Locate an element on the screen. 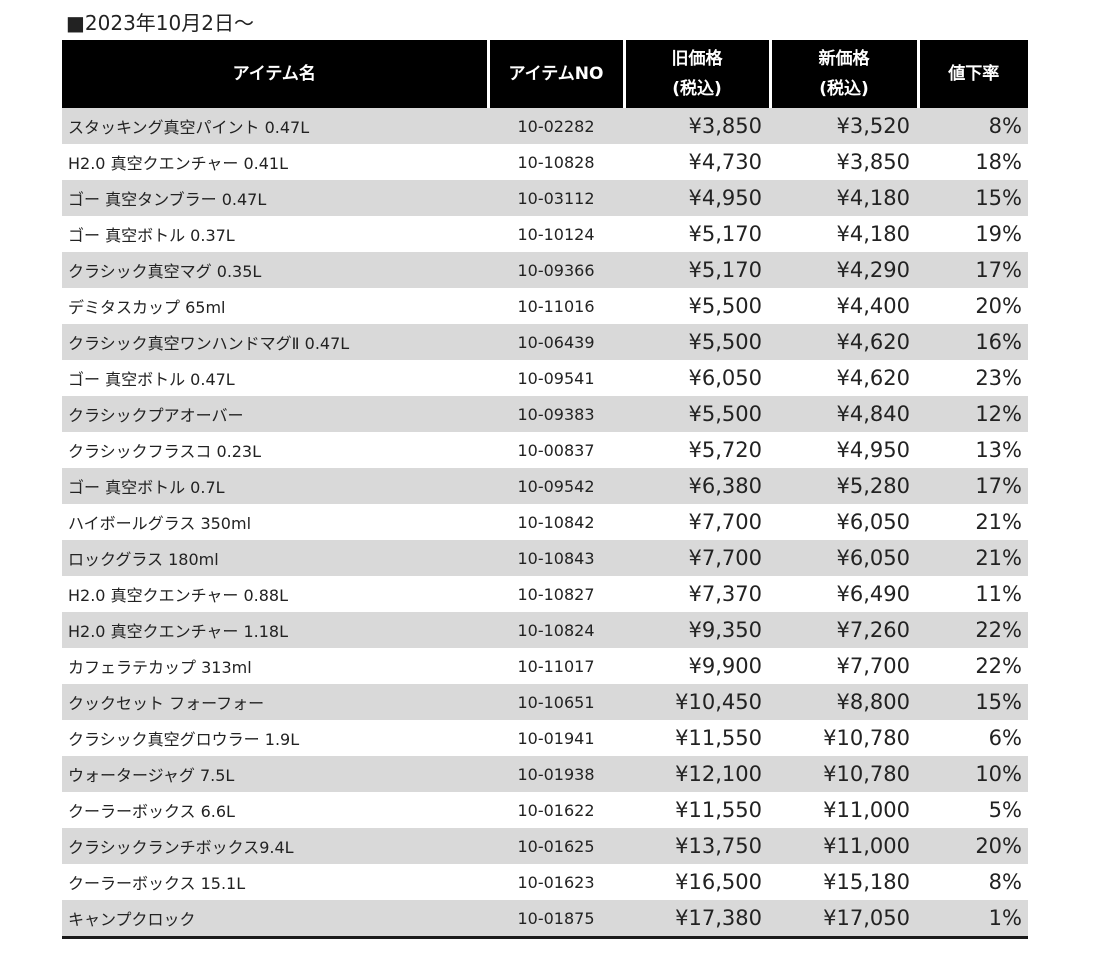  item-no-cell: 10-01938 is located at coordinates (556, 774).